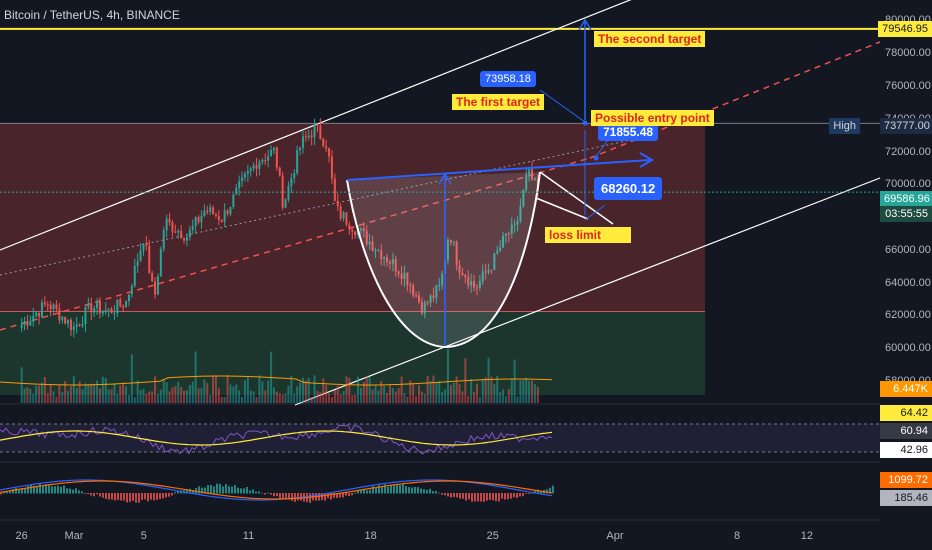 The height and width of the screenshot is (550, 932). Describe the element at coordinates (508, 79) in the screenshot. I see `first-target-price-annotation: 73958.18` at that location.